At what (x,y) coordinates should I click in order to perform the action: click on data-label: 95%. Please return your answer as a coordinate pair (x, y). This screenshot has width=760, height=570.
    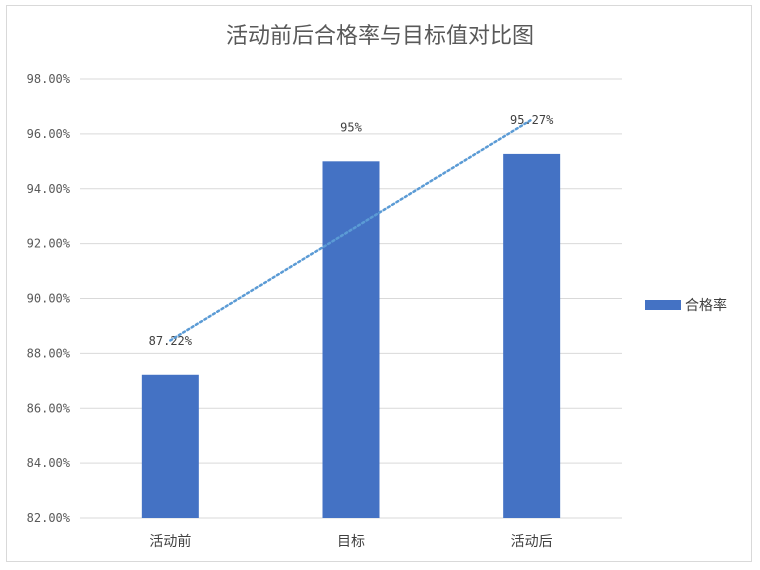
    Looking at the image, I should click on (351, 127).